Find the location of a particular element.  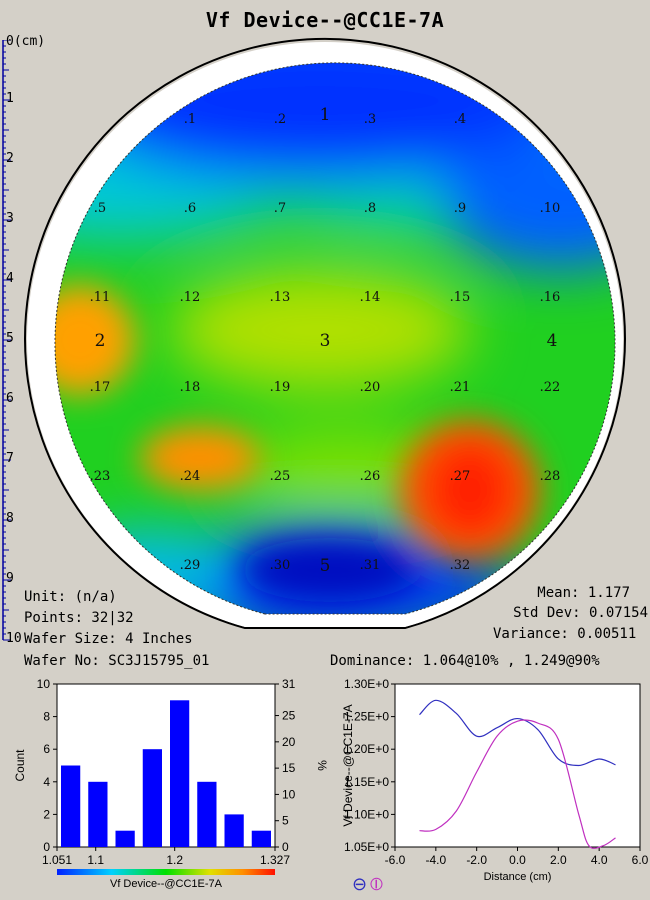

wafer-site-label: .31 is located at coordinates (370, 565).